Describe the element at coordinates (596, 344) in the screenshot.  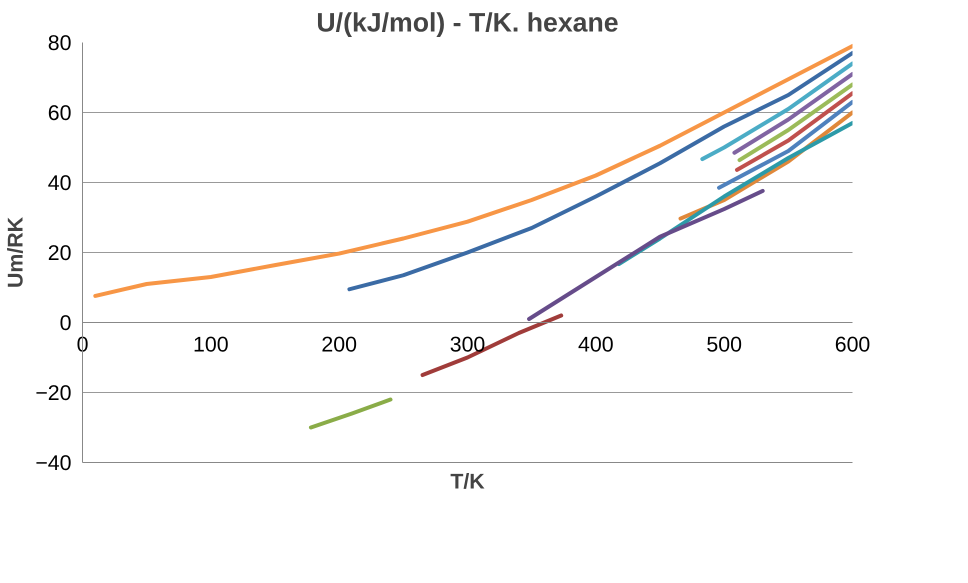
I see `x-tick-label: 400` at that location.